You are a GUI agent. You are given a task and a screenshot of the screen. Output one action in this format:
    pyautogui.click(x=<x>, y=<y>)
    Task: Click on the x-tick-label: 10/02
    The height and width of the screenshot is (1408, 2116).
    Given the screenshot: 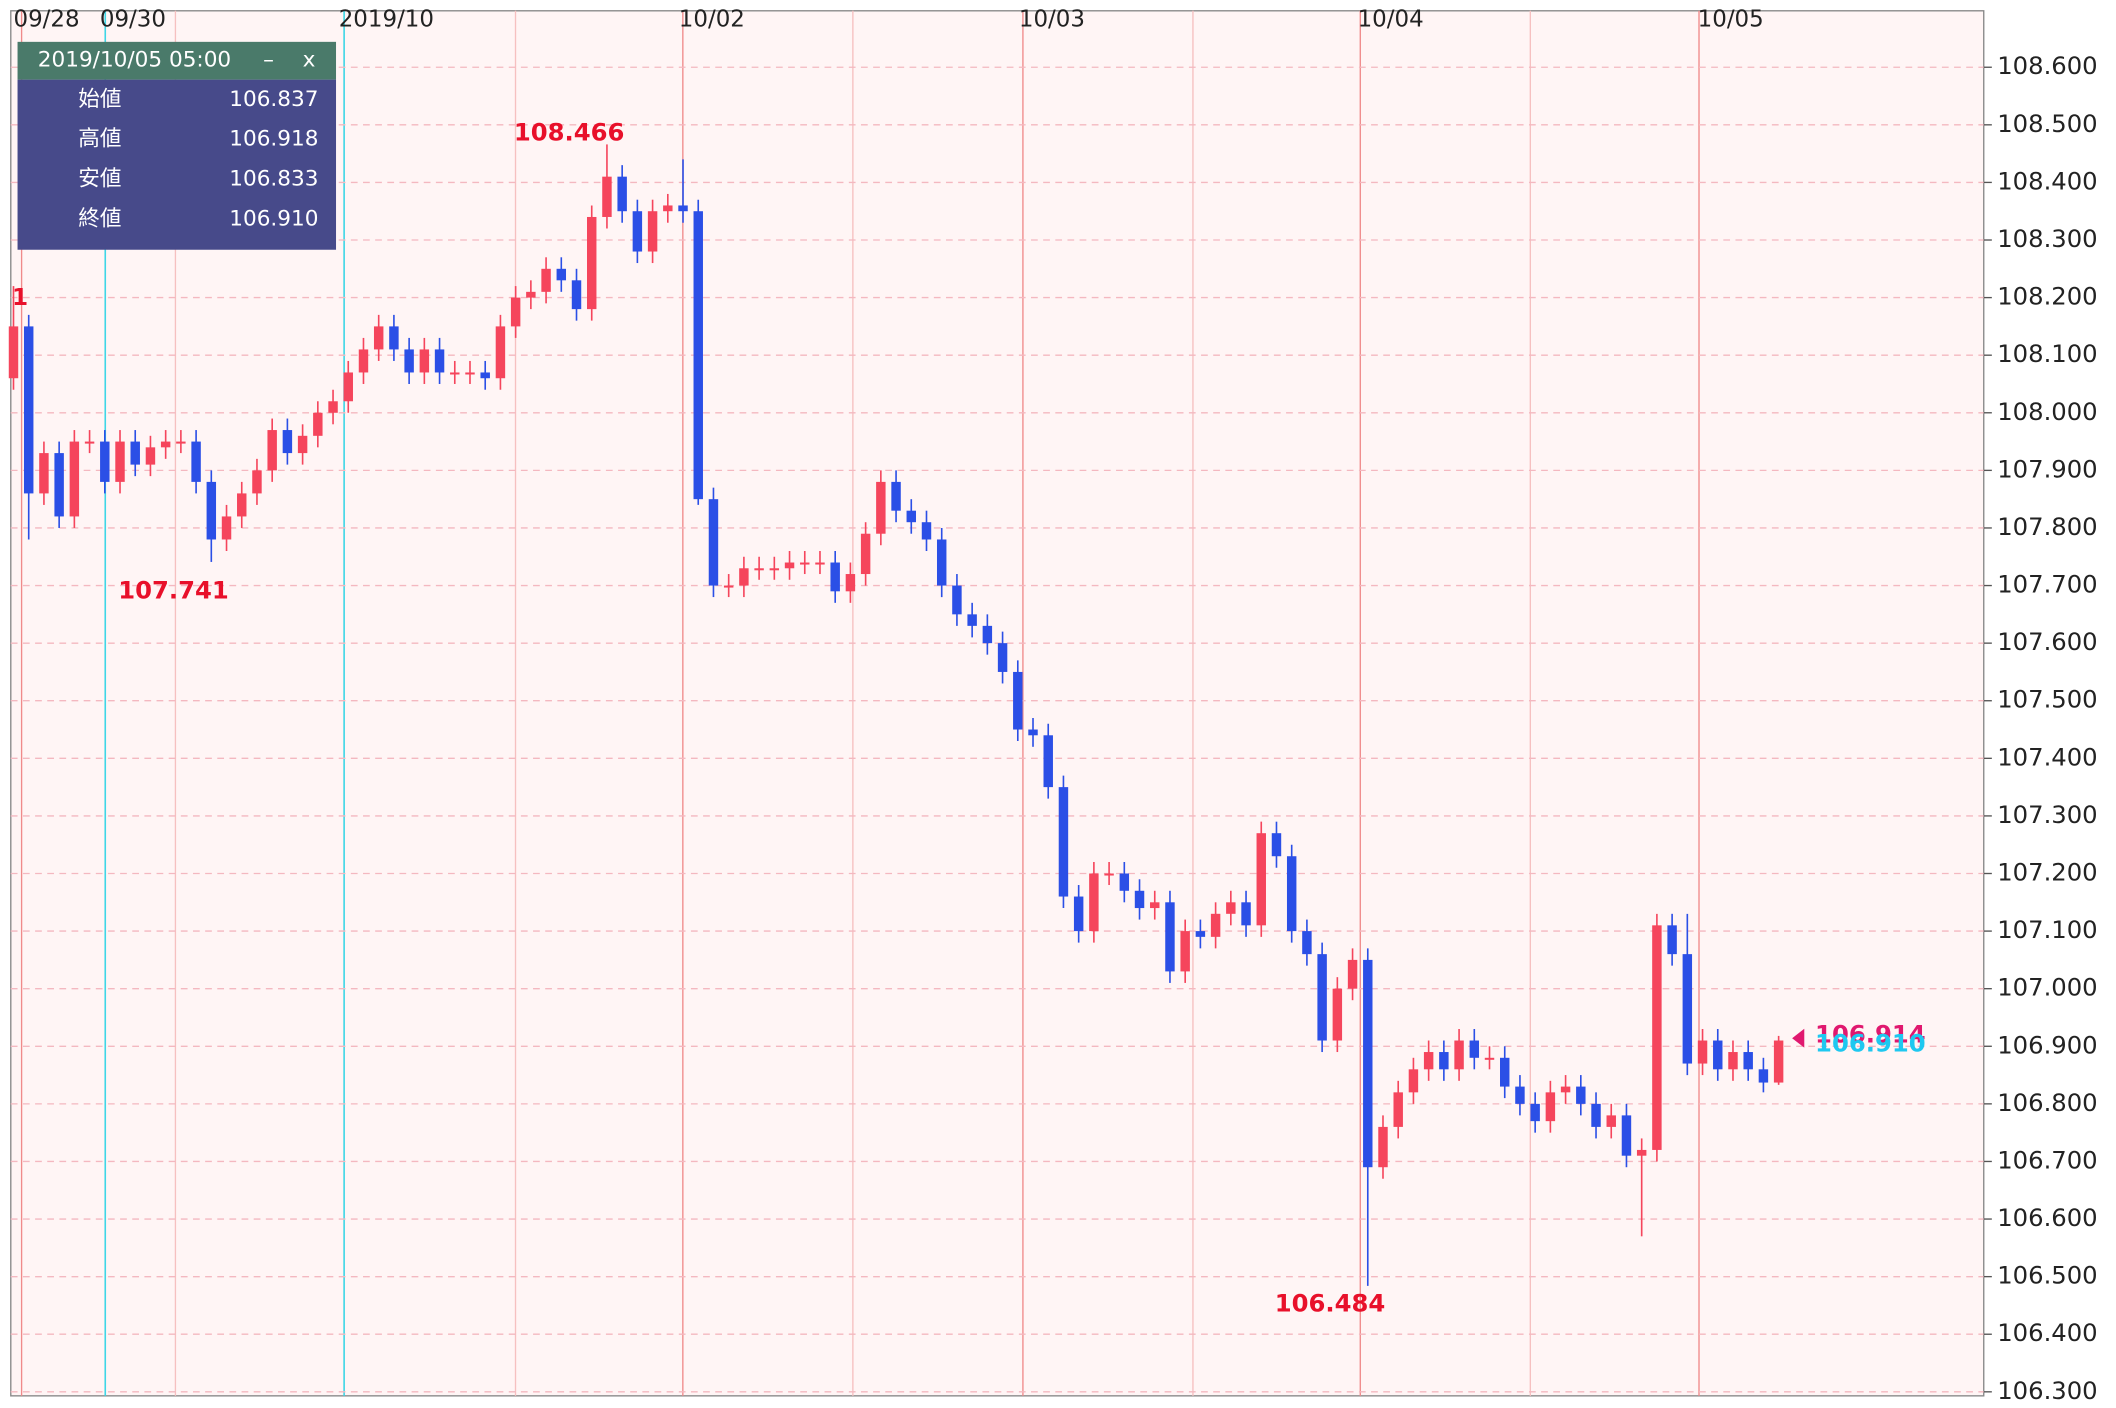 What is the action you would take?
    pyautogui.click(x=712, y=20)
    